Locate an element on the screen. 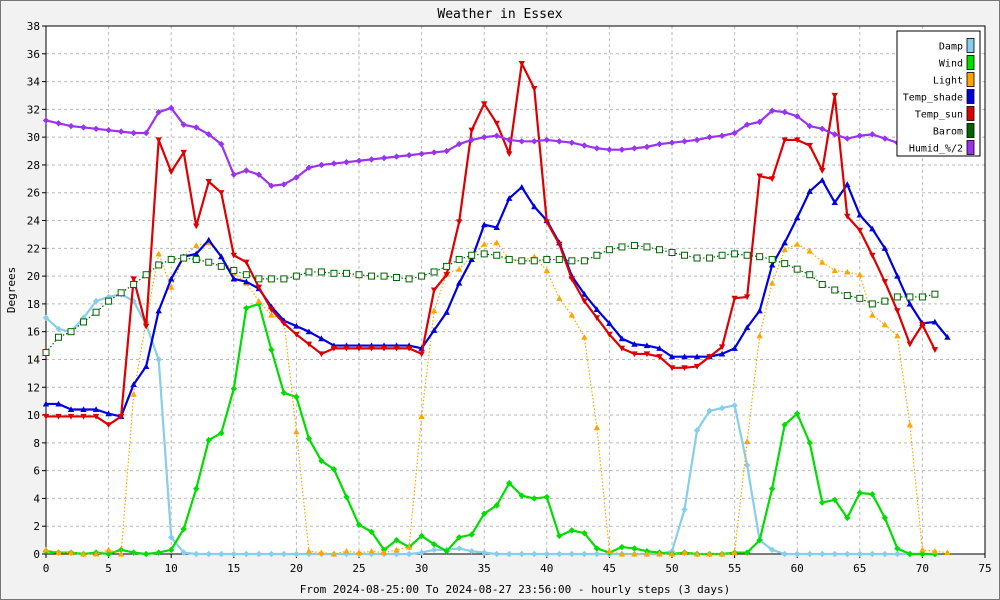 The height and width of the screenshot is (600, 1000). y-tick-label: 32 is located at coordinates (33, 109).